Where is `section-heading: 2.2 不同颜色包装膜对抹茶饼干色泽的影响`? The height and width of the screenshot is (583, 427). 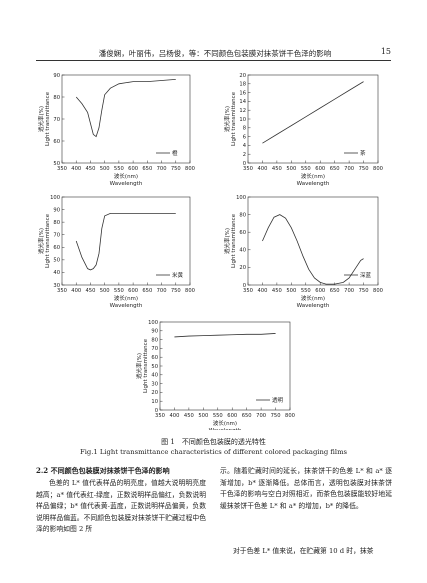
section-heading: 2.2 不同颜色包装膜对抹茶饼干色泽的影响 is located at coordinates (103, 470).